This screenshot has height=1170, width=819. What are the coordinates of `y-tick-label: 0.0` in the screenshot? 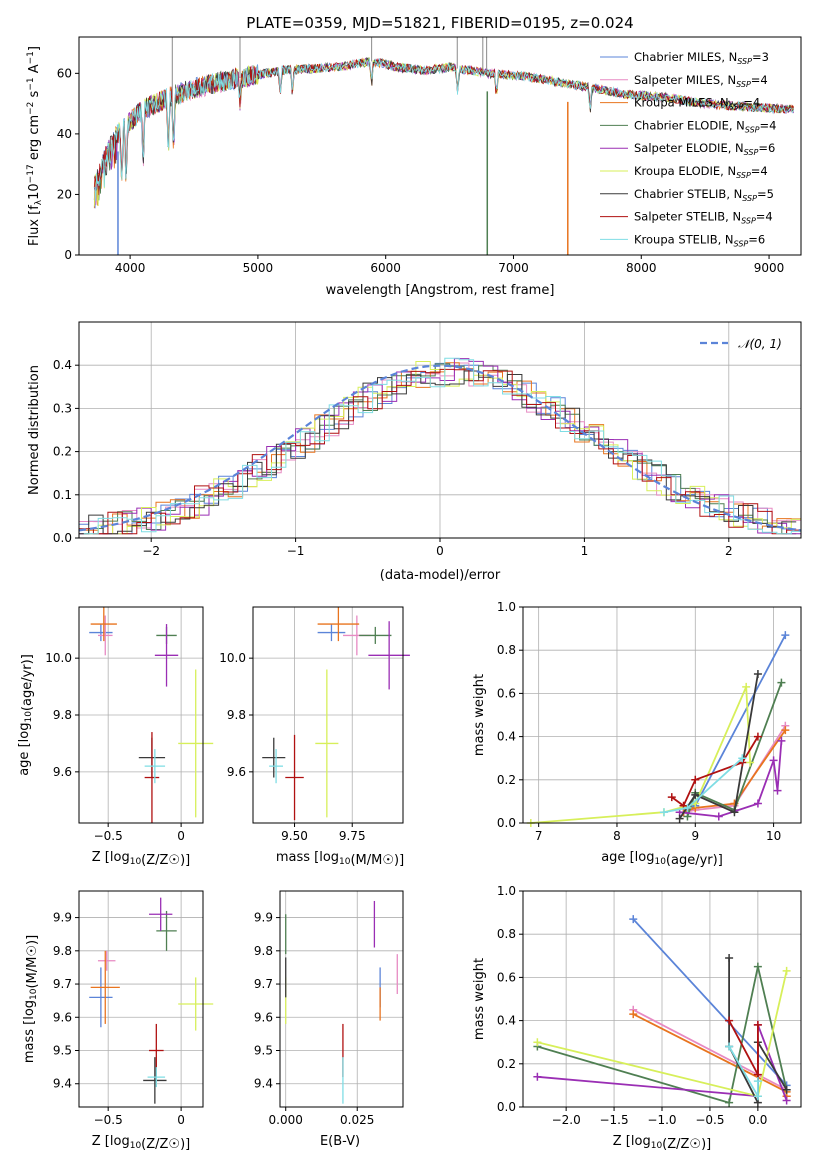 It's located at (62, 538).